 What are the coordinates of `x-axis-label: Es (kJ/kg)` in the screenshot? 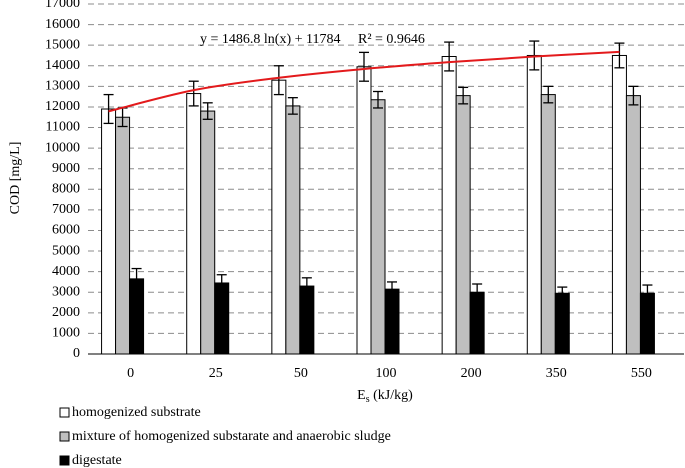 It's located at (385, 396).